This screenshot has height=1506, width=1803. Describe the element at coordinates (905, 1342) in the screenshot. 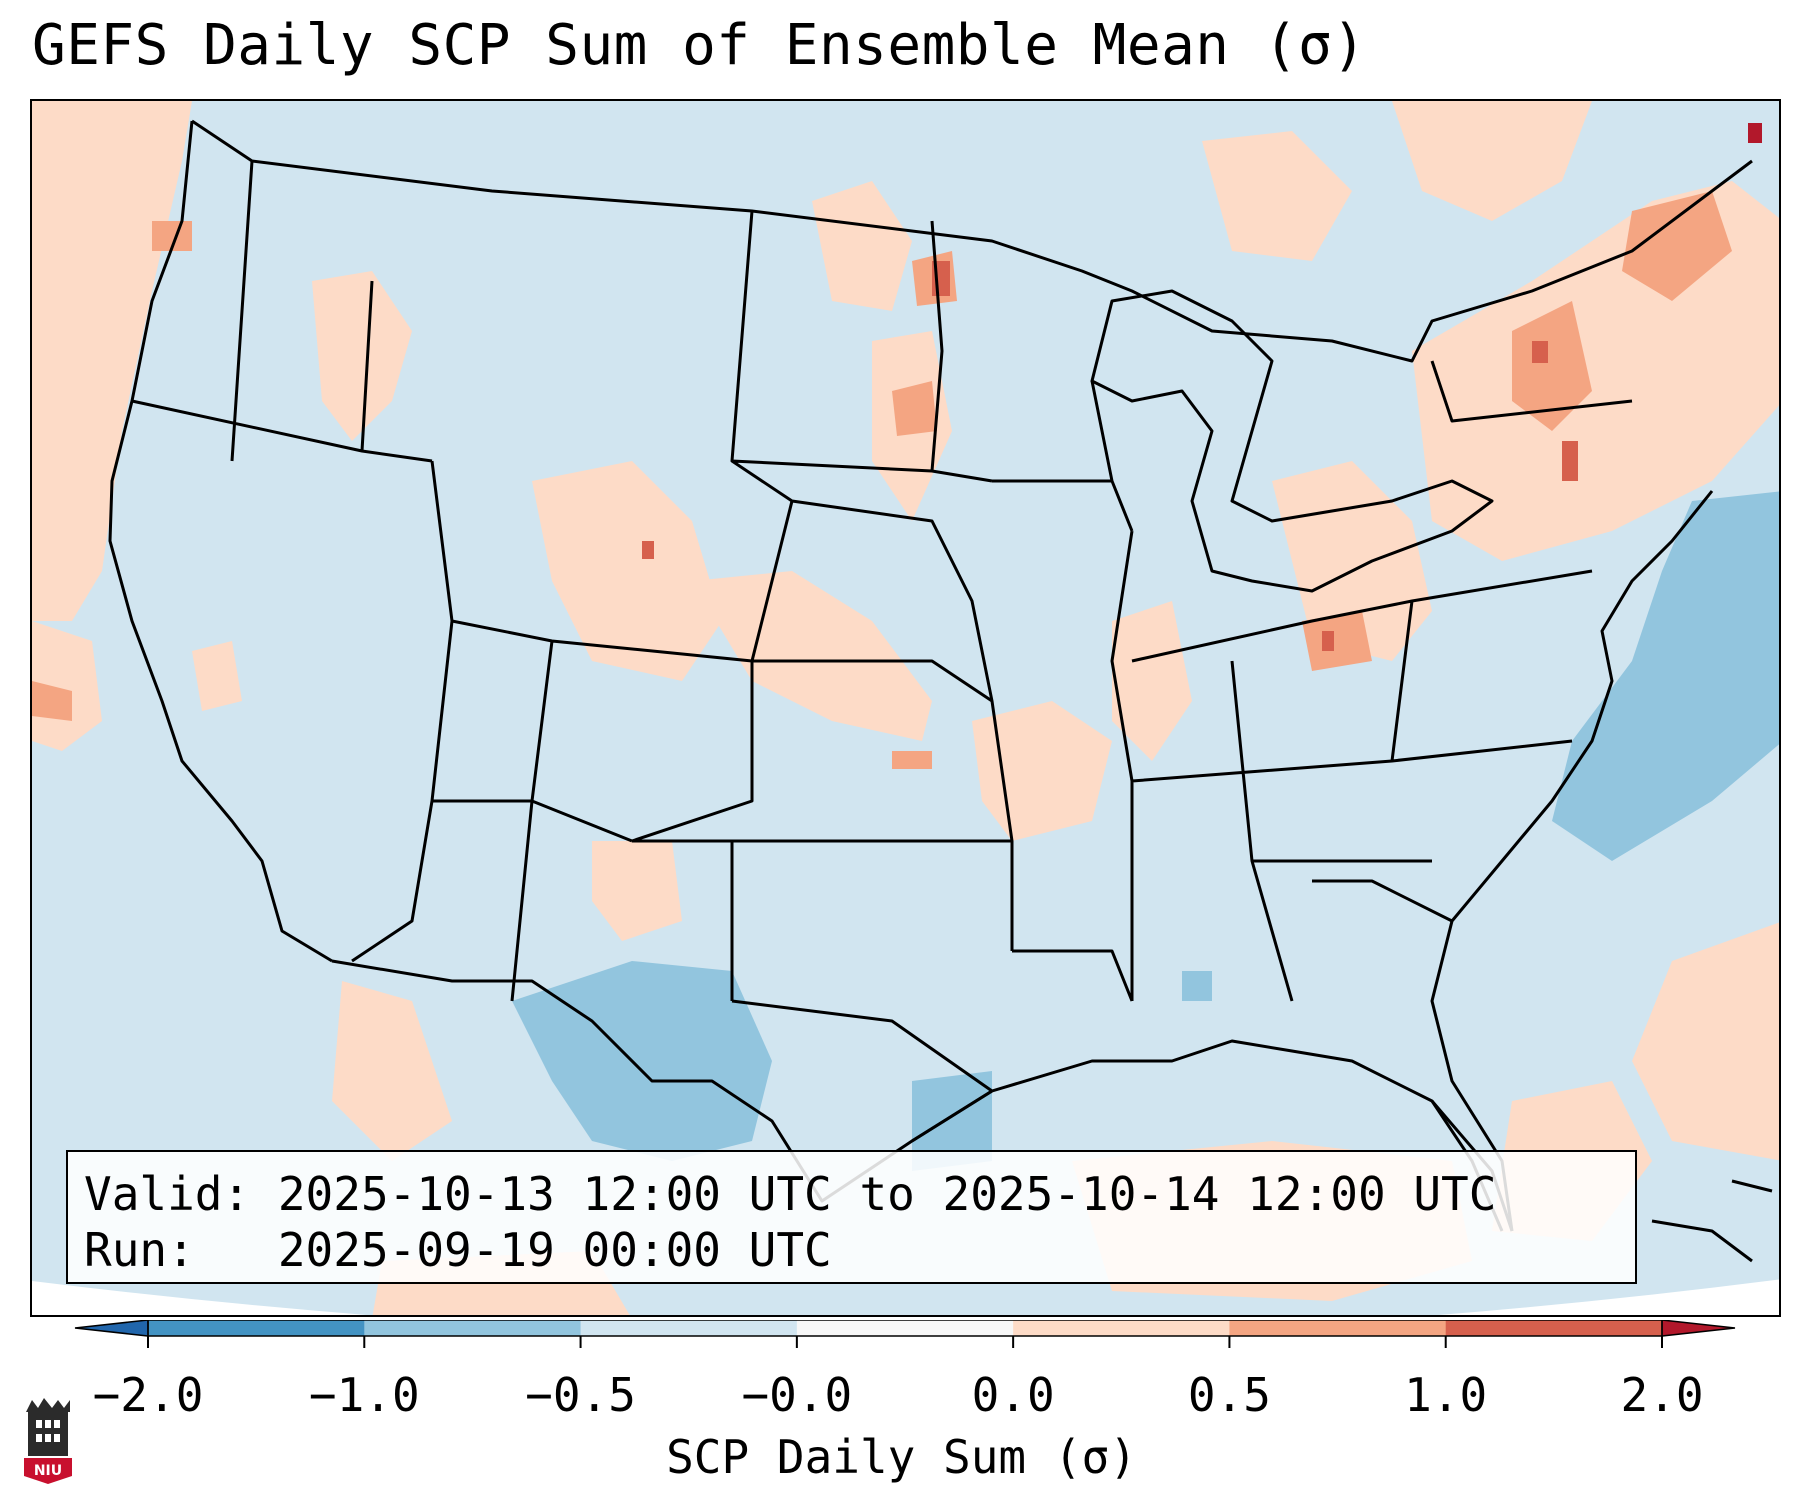

I see `colorbar-ticks` at that location.